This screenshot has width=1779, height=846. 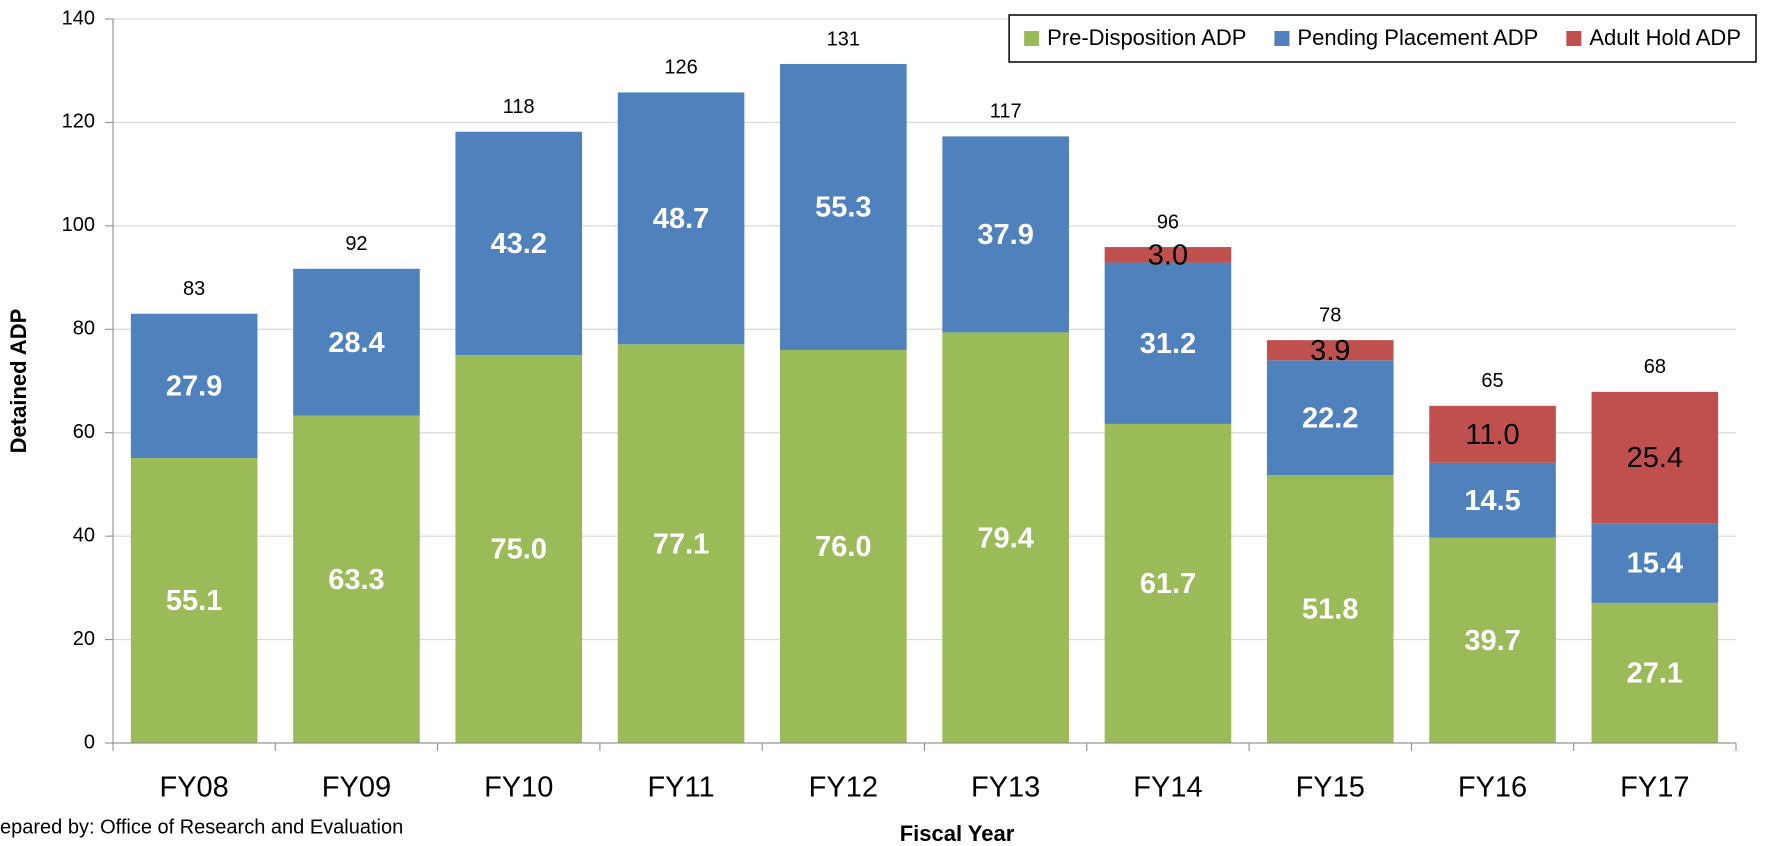 I want to click on y-tick-label: 60, so click(x=84, y=432).